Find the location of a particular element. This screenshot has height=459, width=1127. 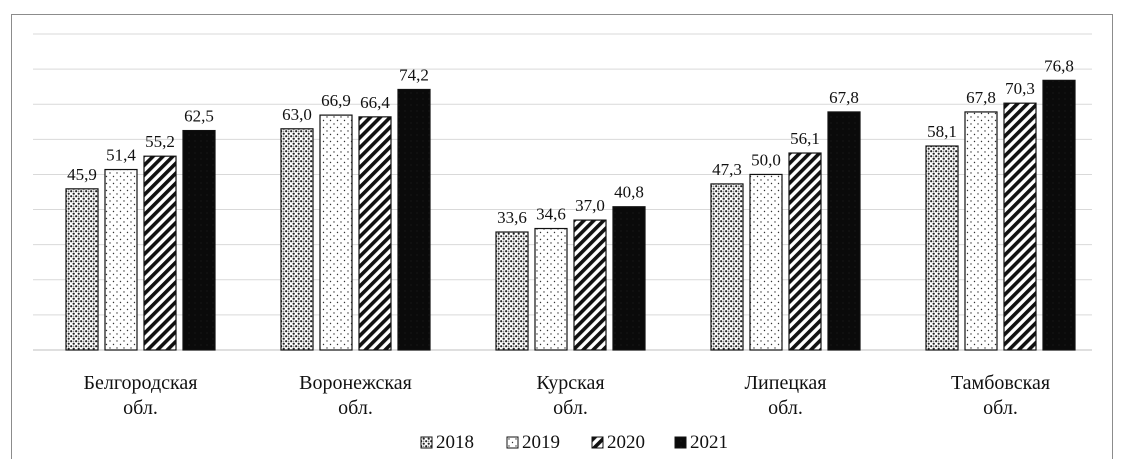

data-label-2018-0: 45,9 is located at coordinates (82, 174).